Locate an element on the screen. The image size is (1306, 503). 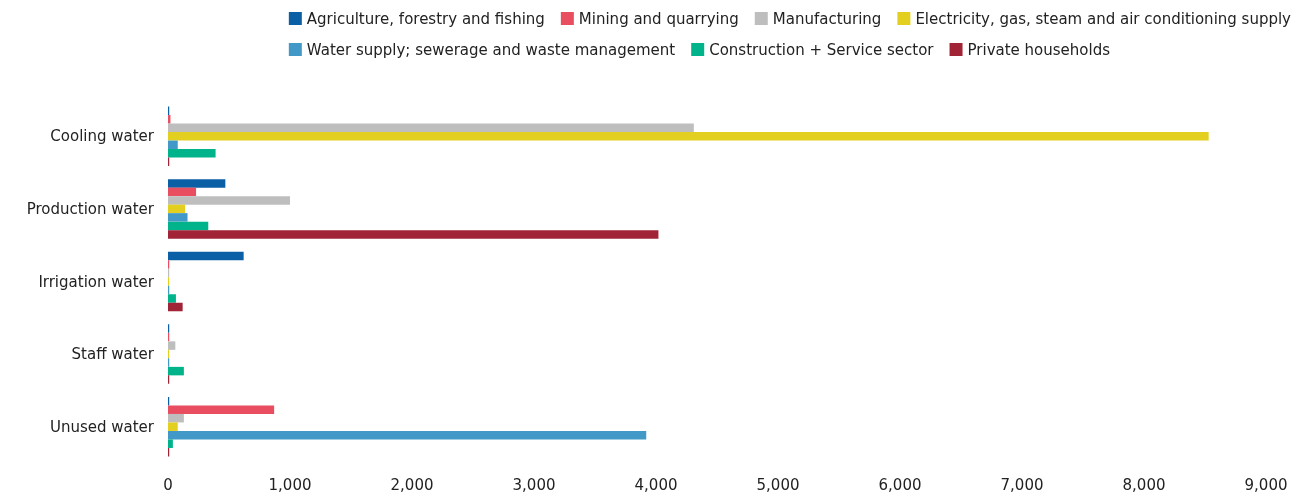
legend-label: Mining and quarrying is located at coordinates (658, 18).